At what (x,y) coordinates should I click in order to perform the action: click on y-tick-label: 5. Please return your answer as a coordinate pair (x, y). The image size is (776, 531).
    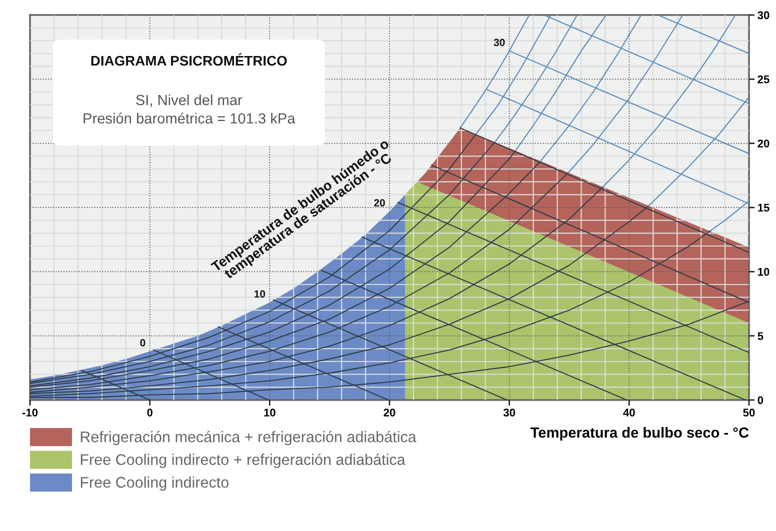
    Looking at the image, I should click on (761, 336).